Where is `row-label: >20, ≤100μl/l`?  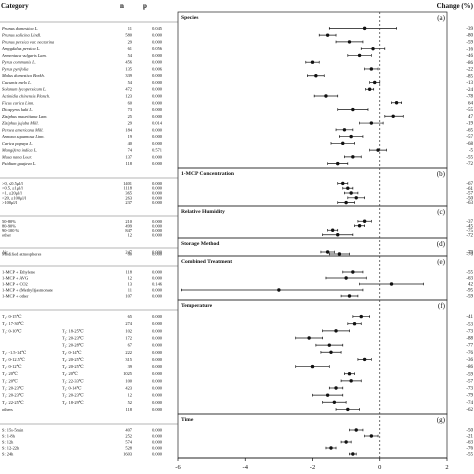 row-label: >20, ≤100μl/l is located at coordinates (14, 198).